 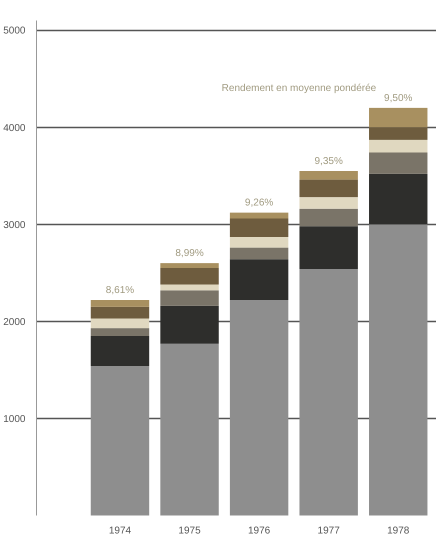 I want to click on x-tick-label: 1975, so click(x=190, y=531).